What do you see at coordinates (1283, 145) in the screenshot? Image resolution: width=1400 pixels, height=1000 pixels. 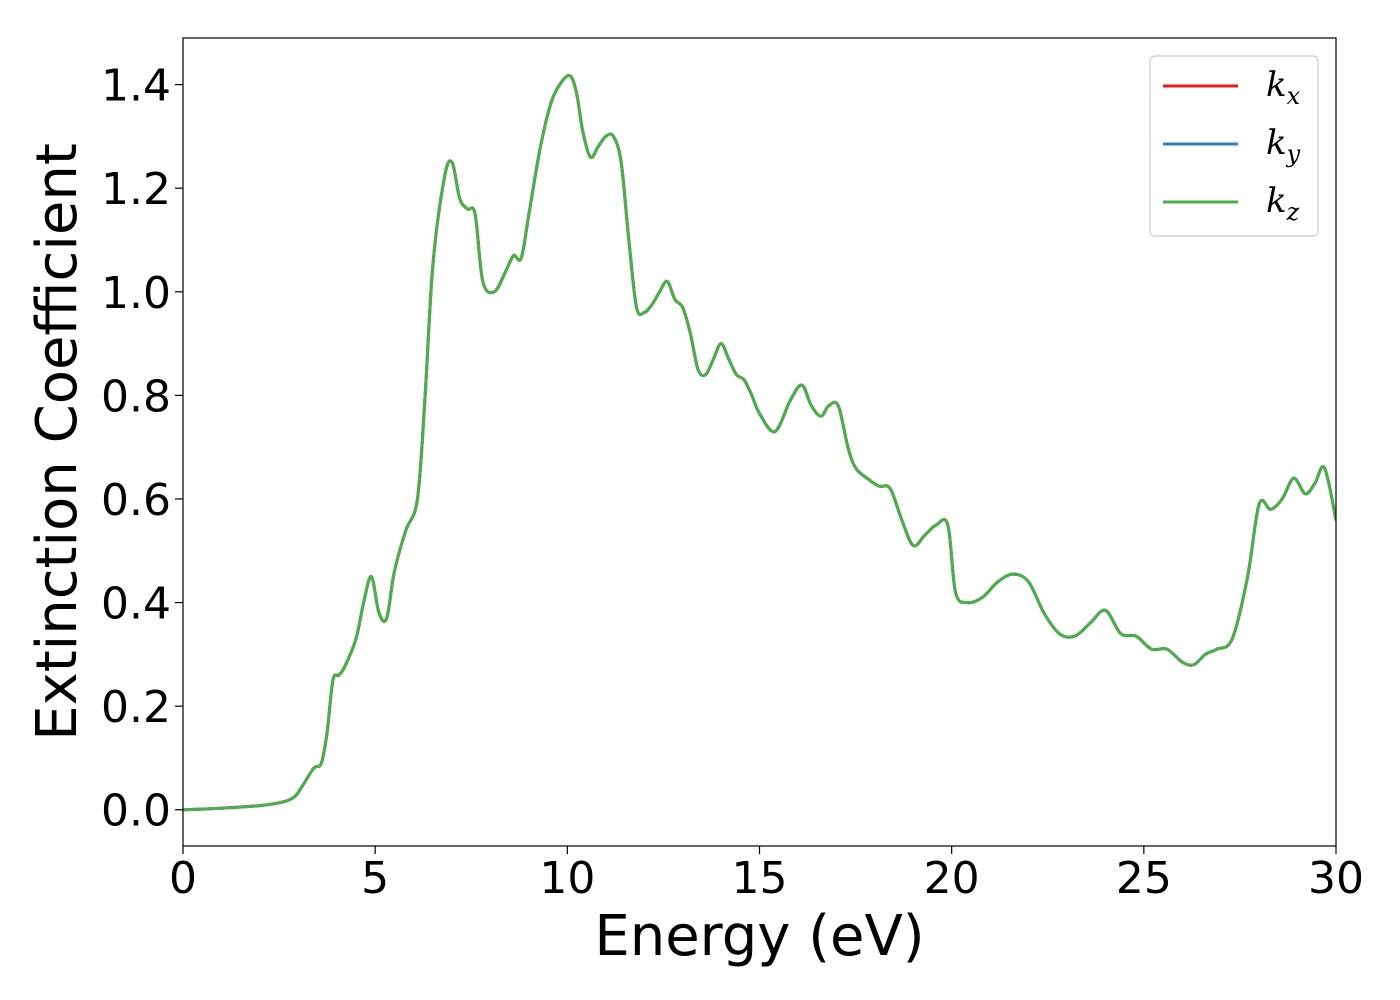 I see `legend-label-y: ky` at bounding box center [1283, 145].